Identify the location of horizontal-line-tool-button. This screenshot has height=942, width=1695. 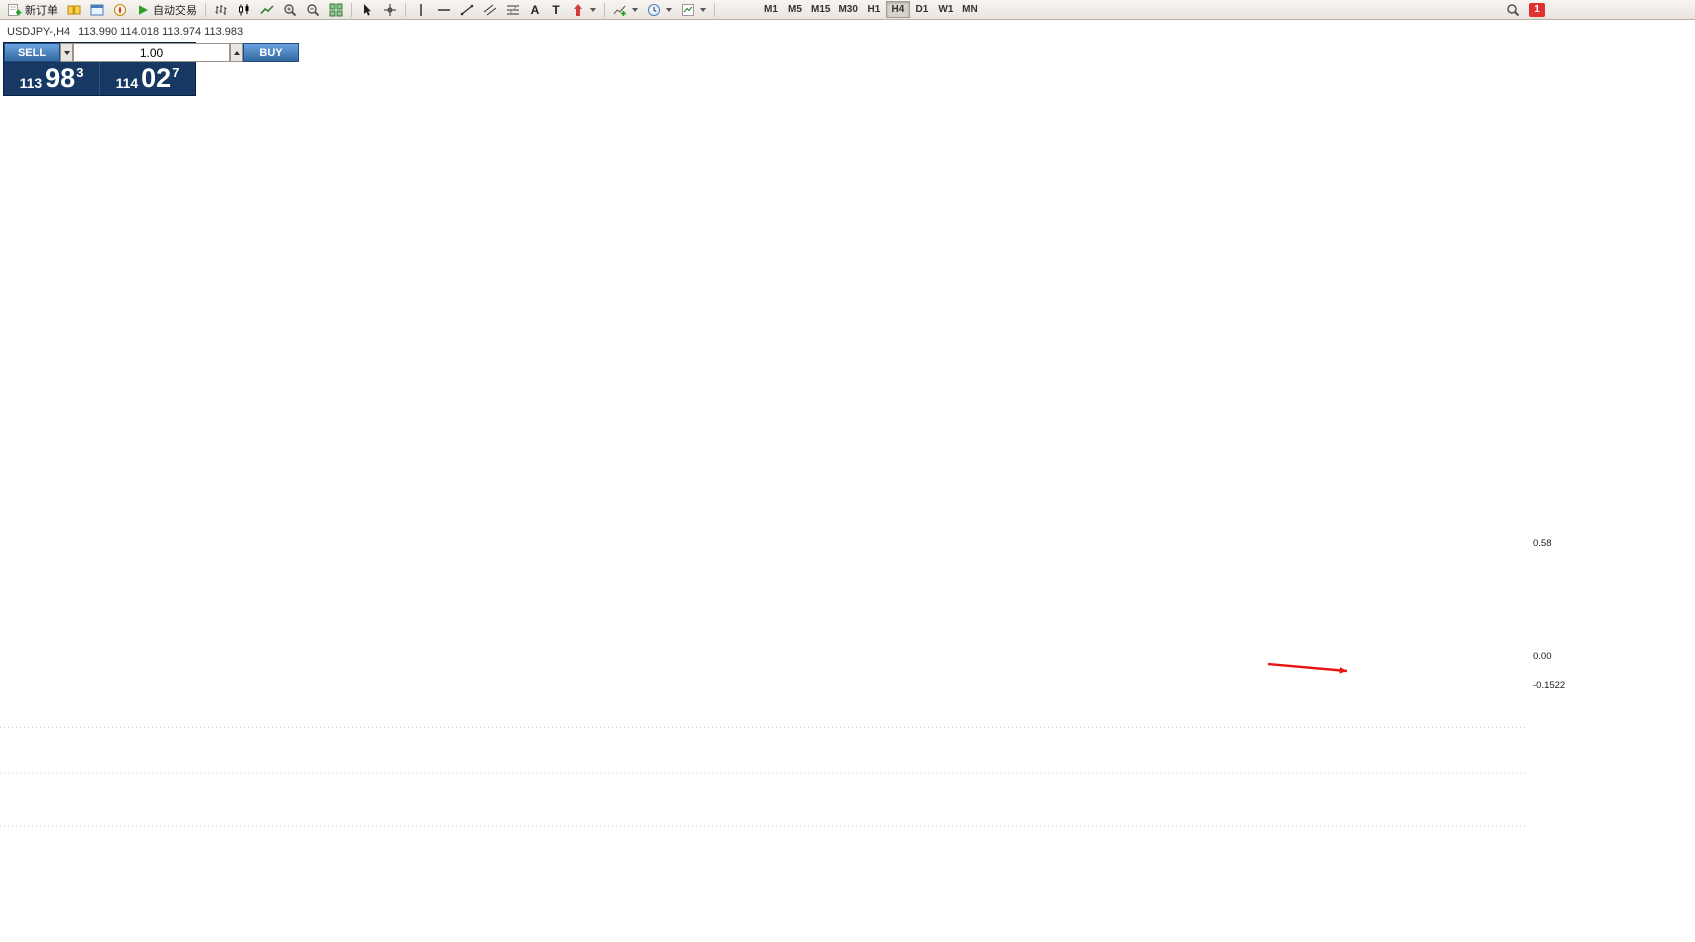
(444, 10).